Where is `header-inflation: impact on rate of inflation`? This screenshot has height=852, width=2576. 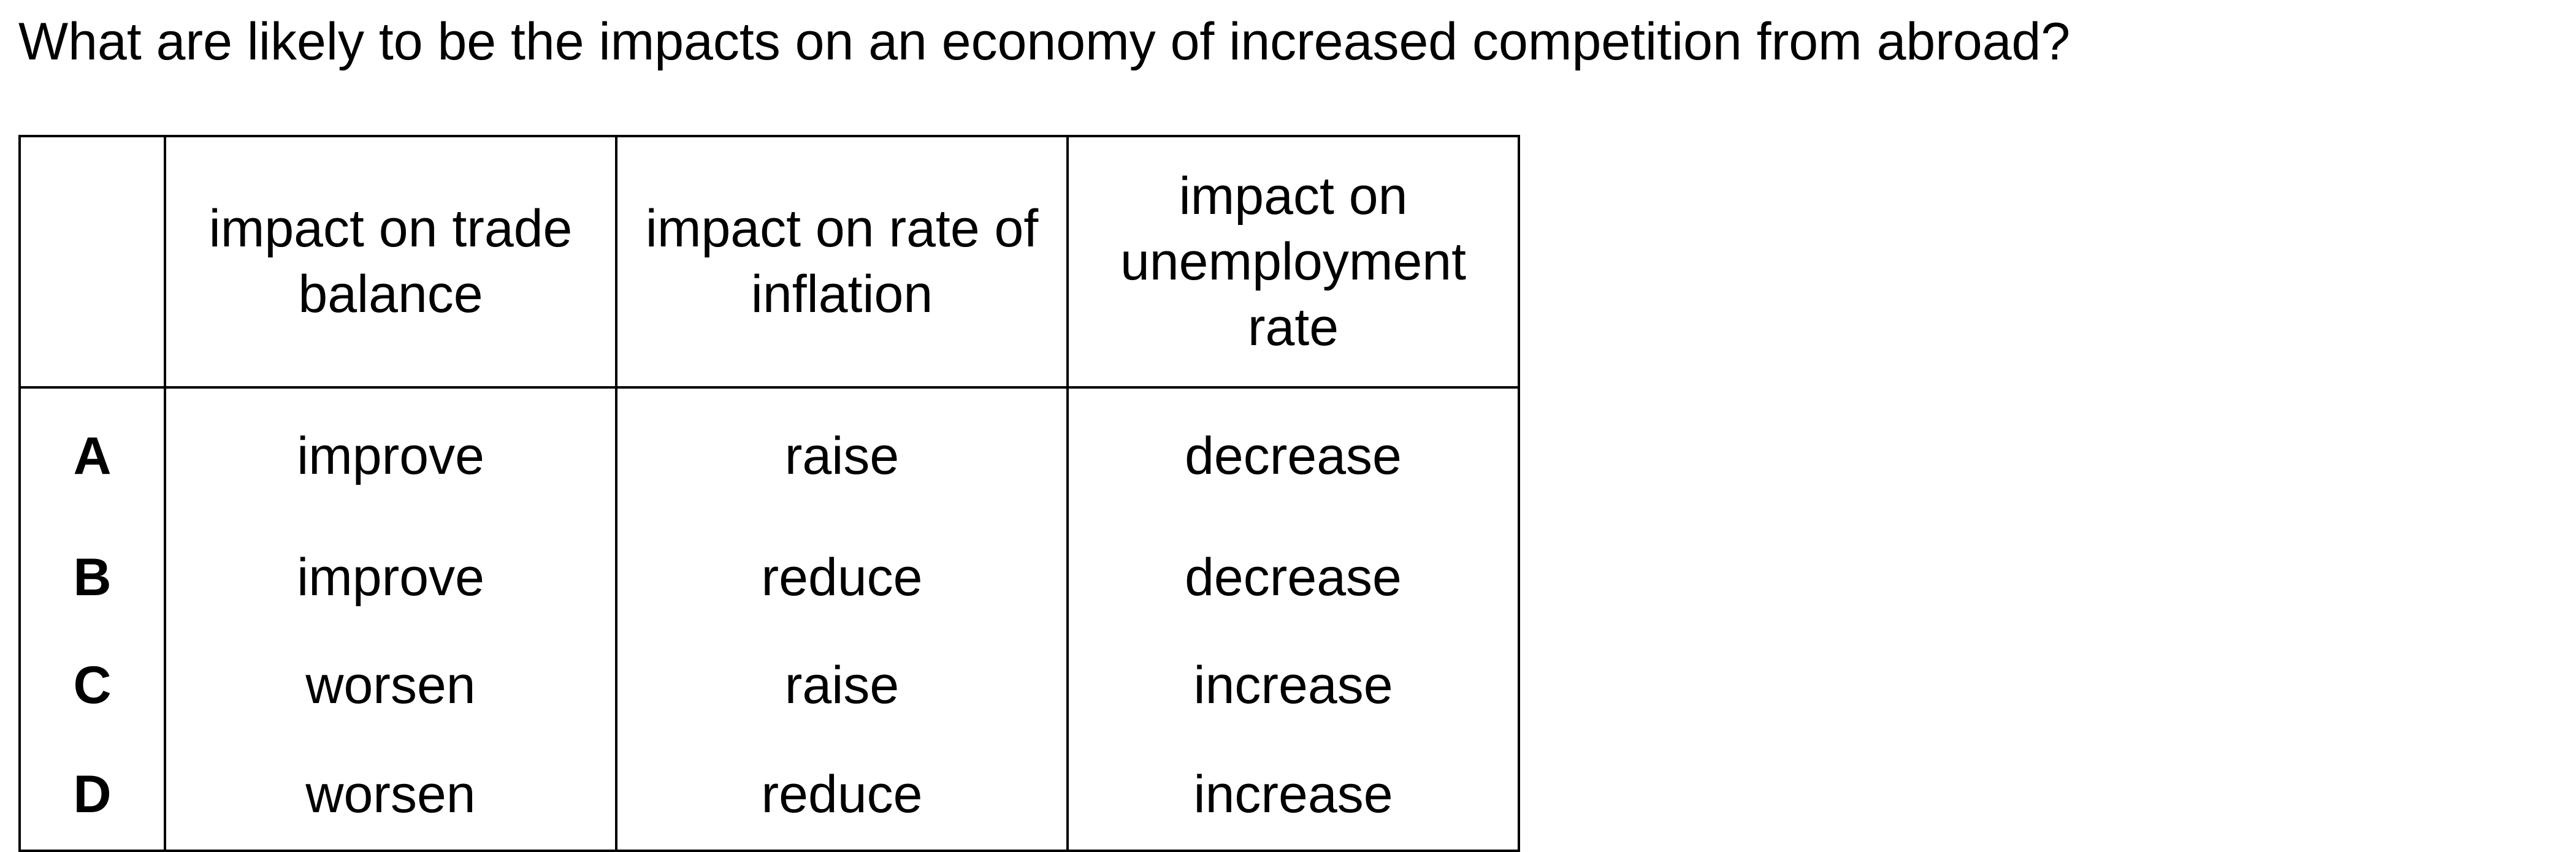
header-inflation: impact on rate of inflation is located at coordinates (842, 262).